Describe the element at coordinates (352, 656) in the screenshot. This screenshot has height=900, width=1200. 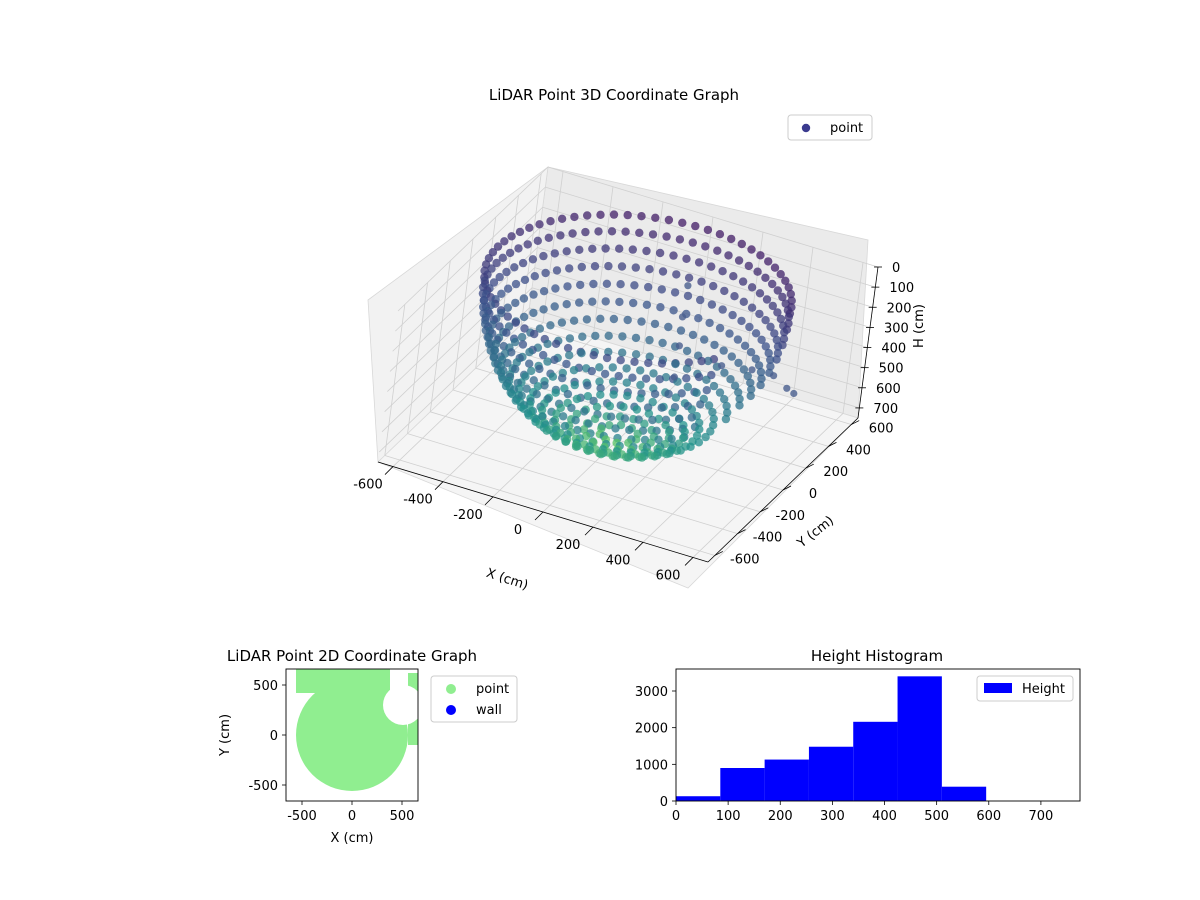
I see `chart-2d-title: LiDAR Point 2D Coordinate Graph` at that location.